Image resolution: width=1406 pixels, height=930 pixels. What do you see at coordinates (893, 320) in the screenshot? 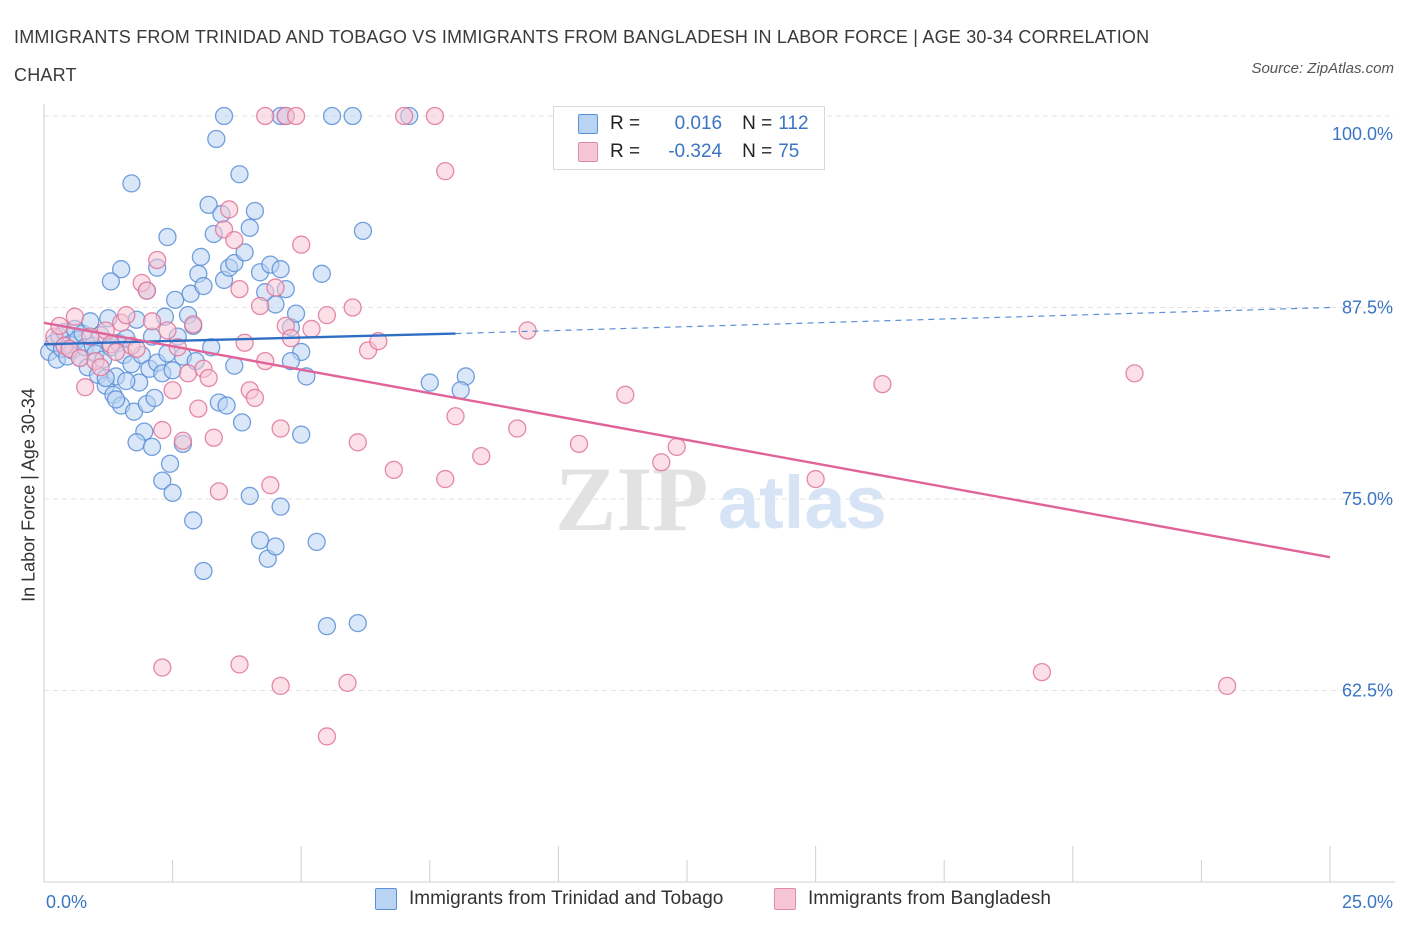
I see `trend-line-trinidad-extrapolated` at bounding box center [893, 320].